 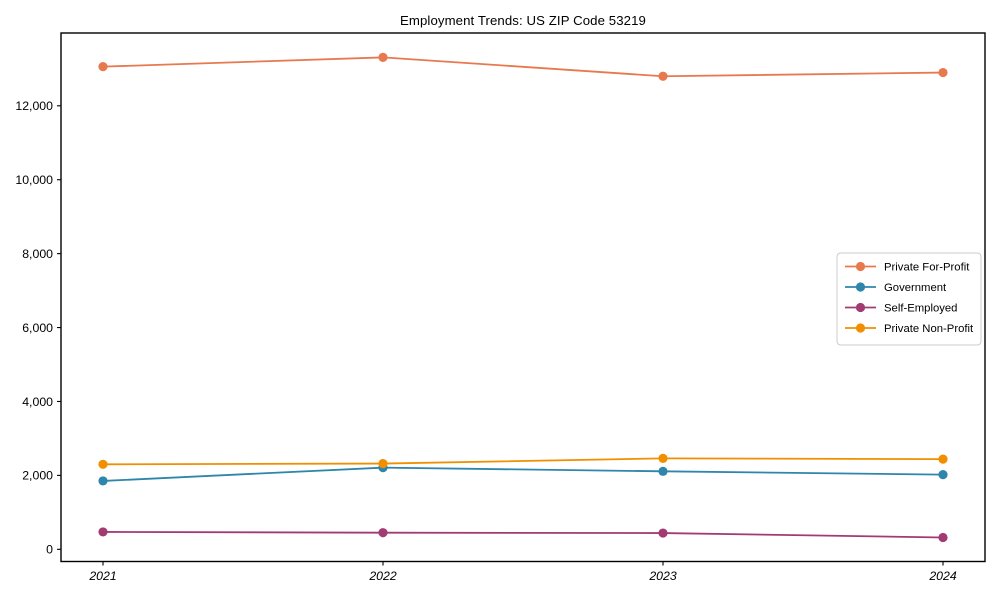 I want to click on x-tick-label: 2021, so click(x=102, y=576).